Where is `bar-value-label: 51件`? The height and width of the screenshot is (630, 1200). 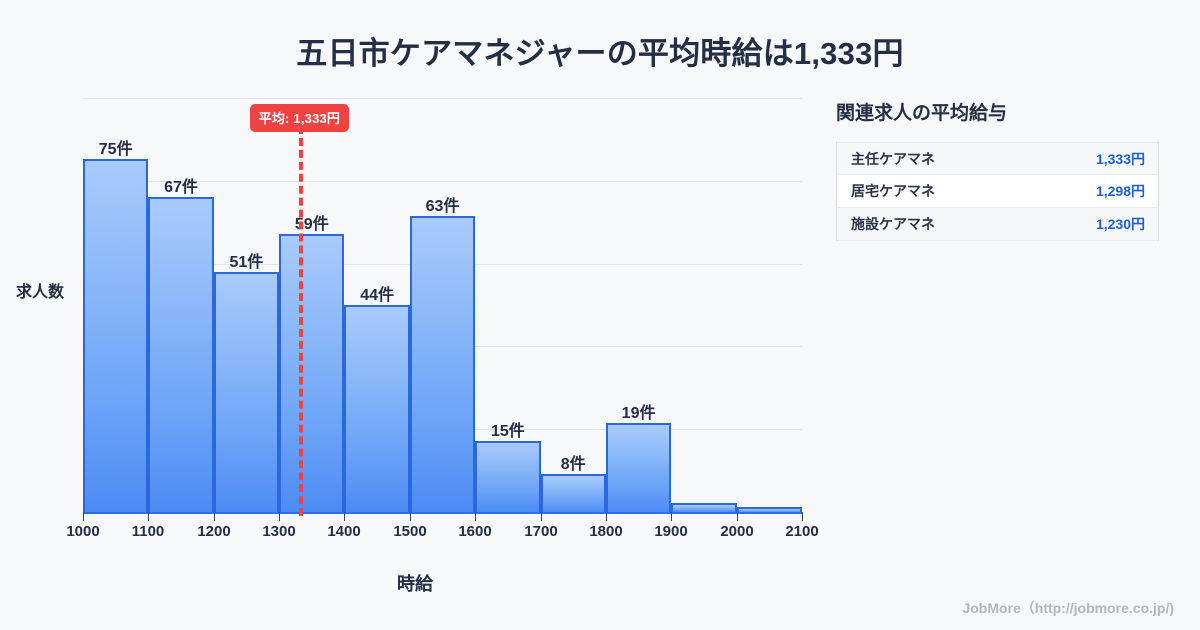 bar-value-label: 51件 is located at coordinates (246, 263).